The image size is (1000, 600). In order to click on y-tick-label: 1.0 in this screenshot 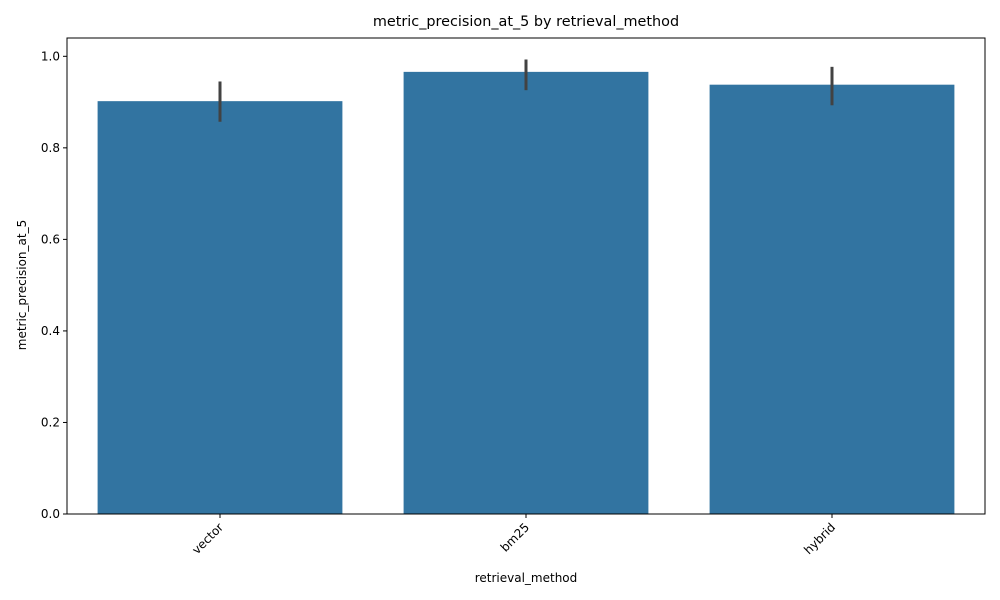, I will do `click(50, 56)`.